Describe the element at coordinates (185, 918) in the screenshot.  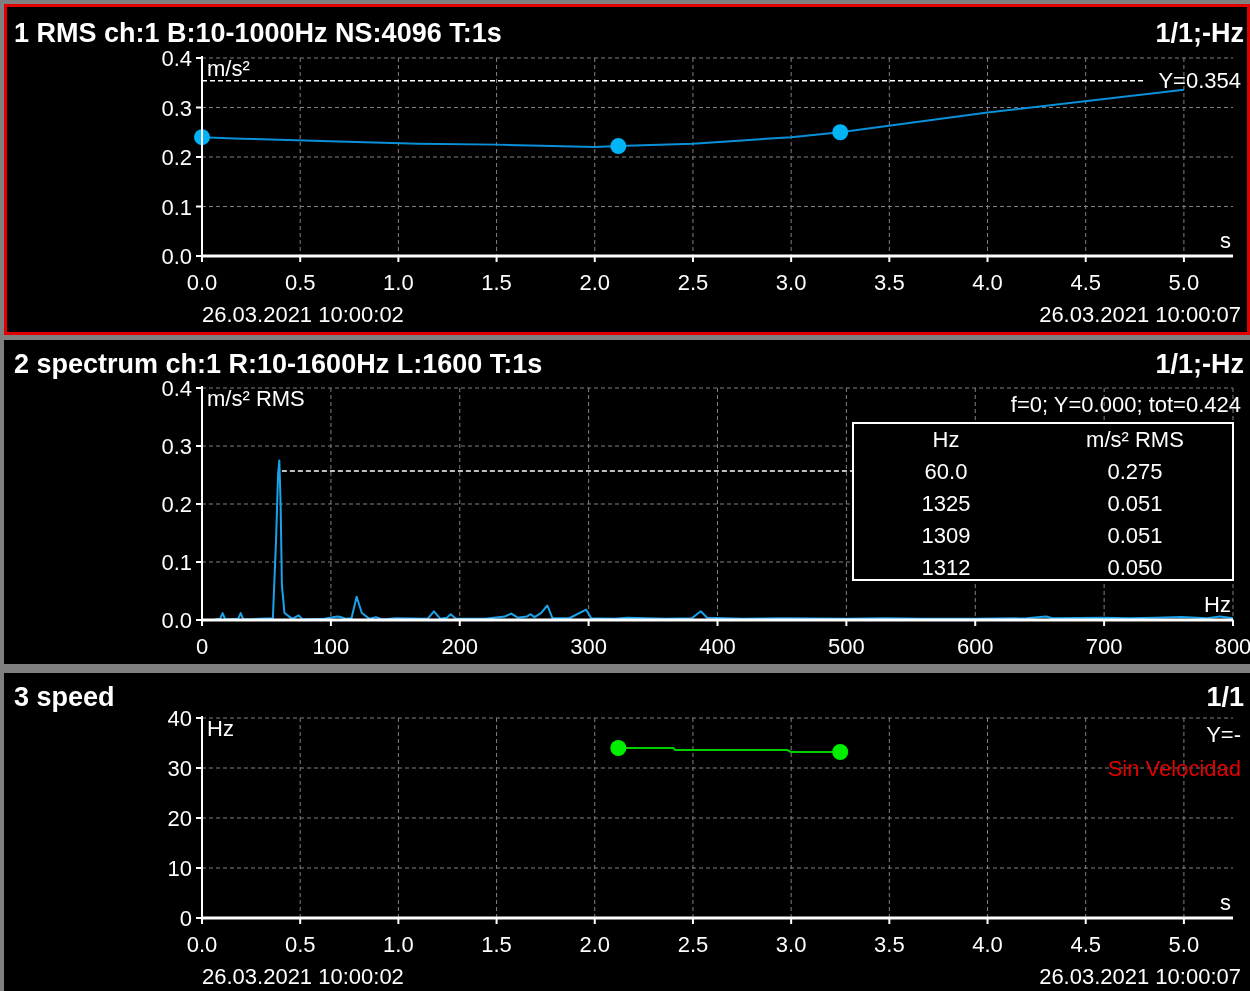
I see `y-tick-label: 0` at that location.